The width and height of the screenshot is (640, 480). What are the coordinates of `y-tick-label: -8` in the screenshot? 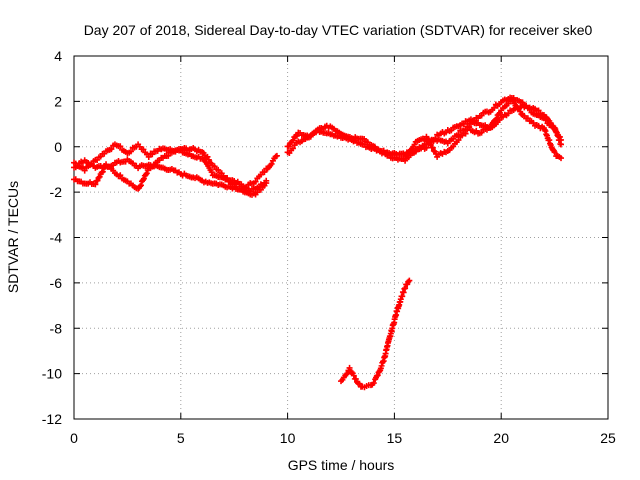 It's located at (56, 328).